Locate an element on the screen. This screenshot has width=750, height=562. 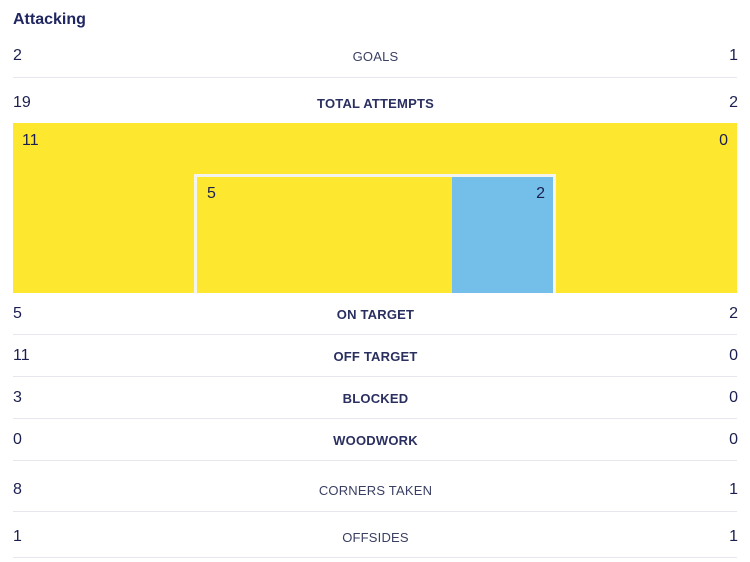
stat-row-blocked: 3 BLOCKED 0 is located at coordinates (375, 398).